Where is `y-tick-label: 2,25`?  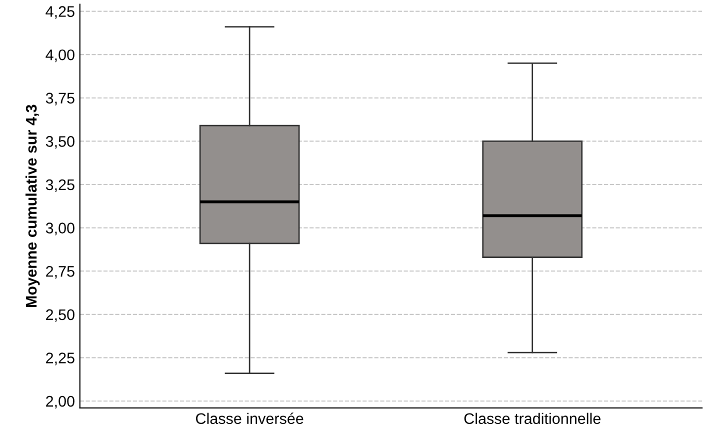
y-tick-label: 2,25 is located at coordinates (60, 359).